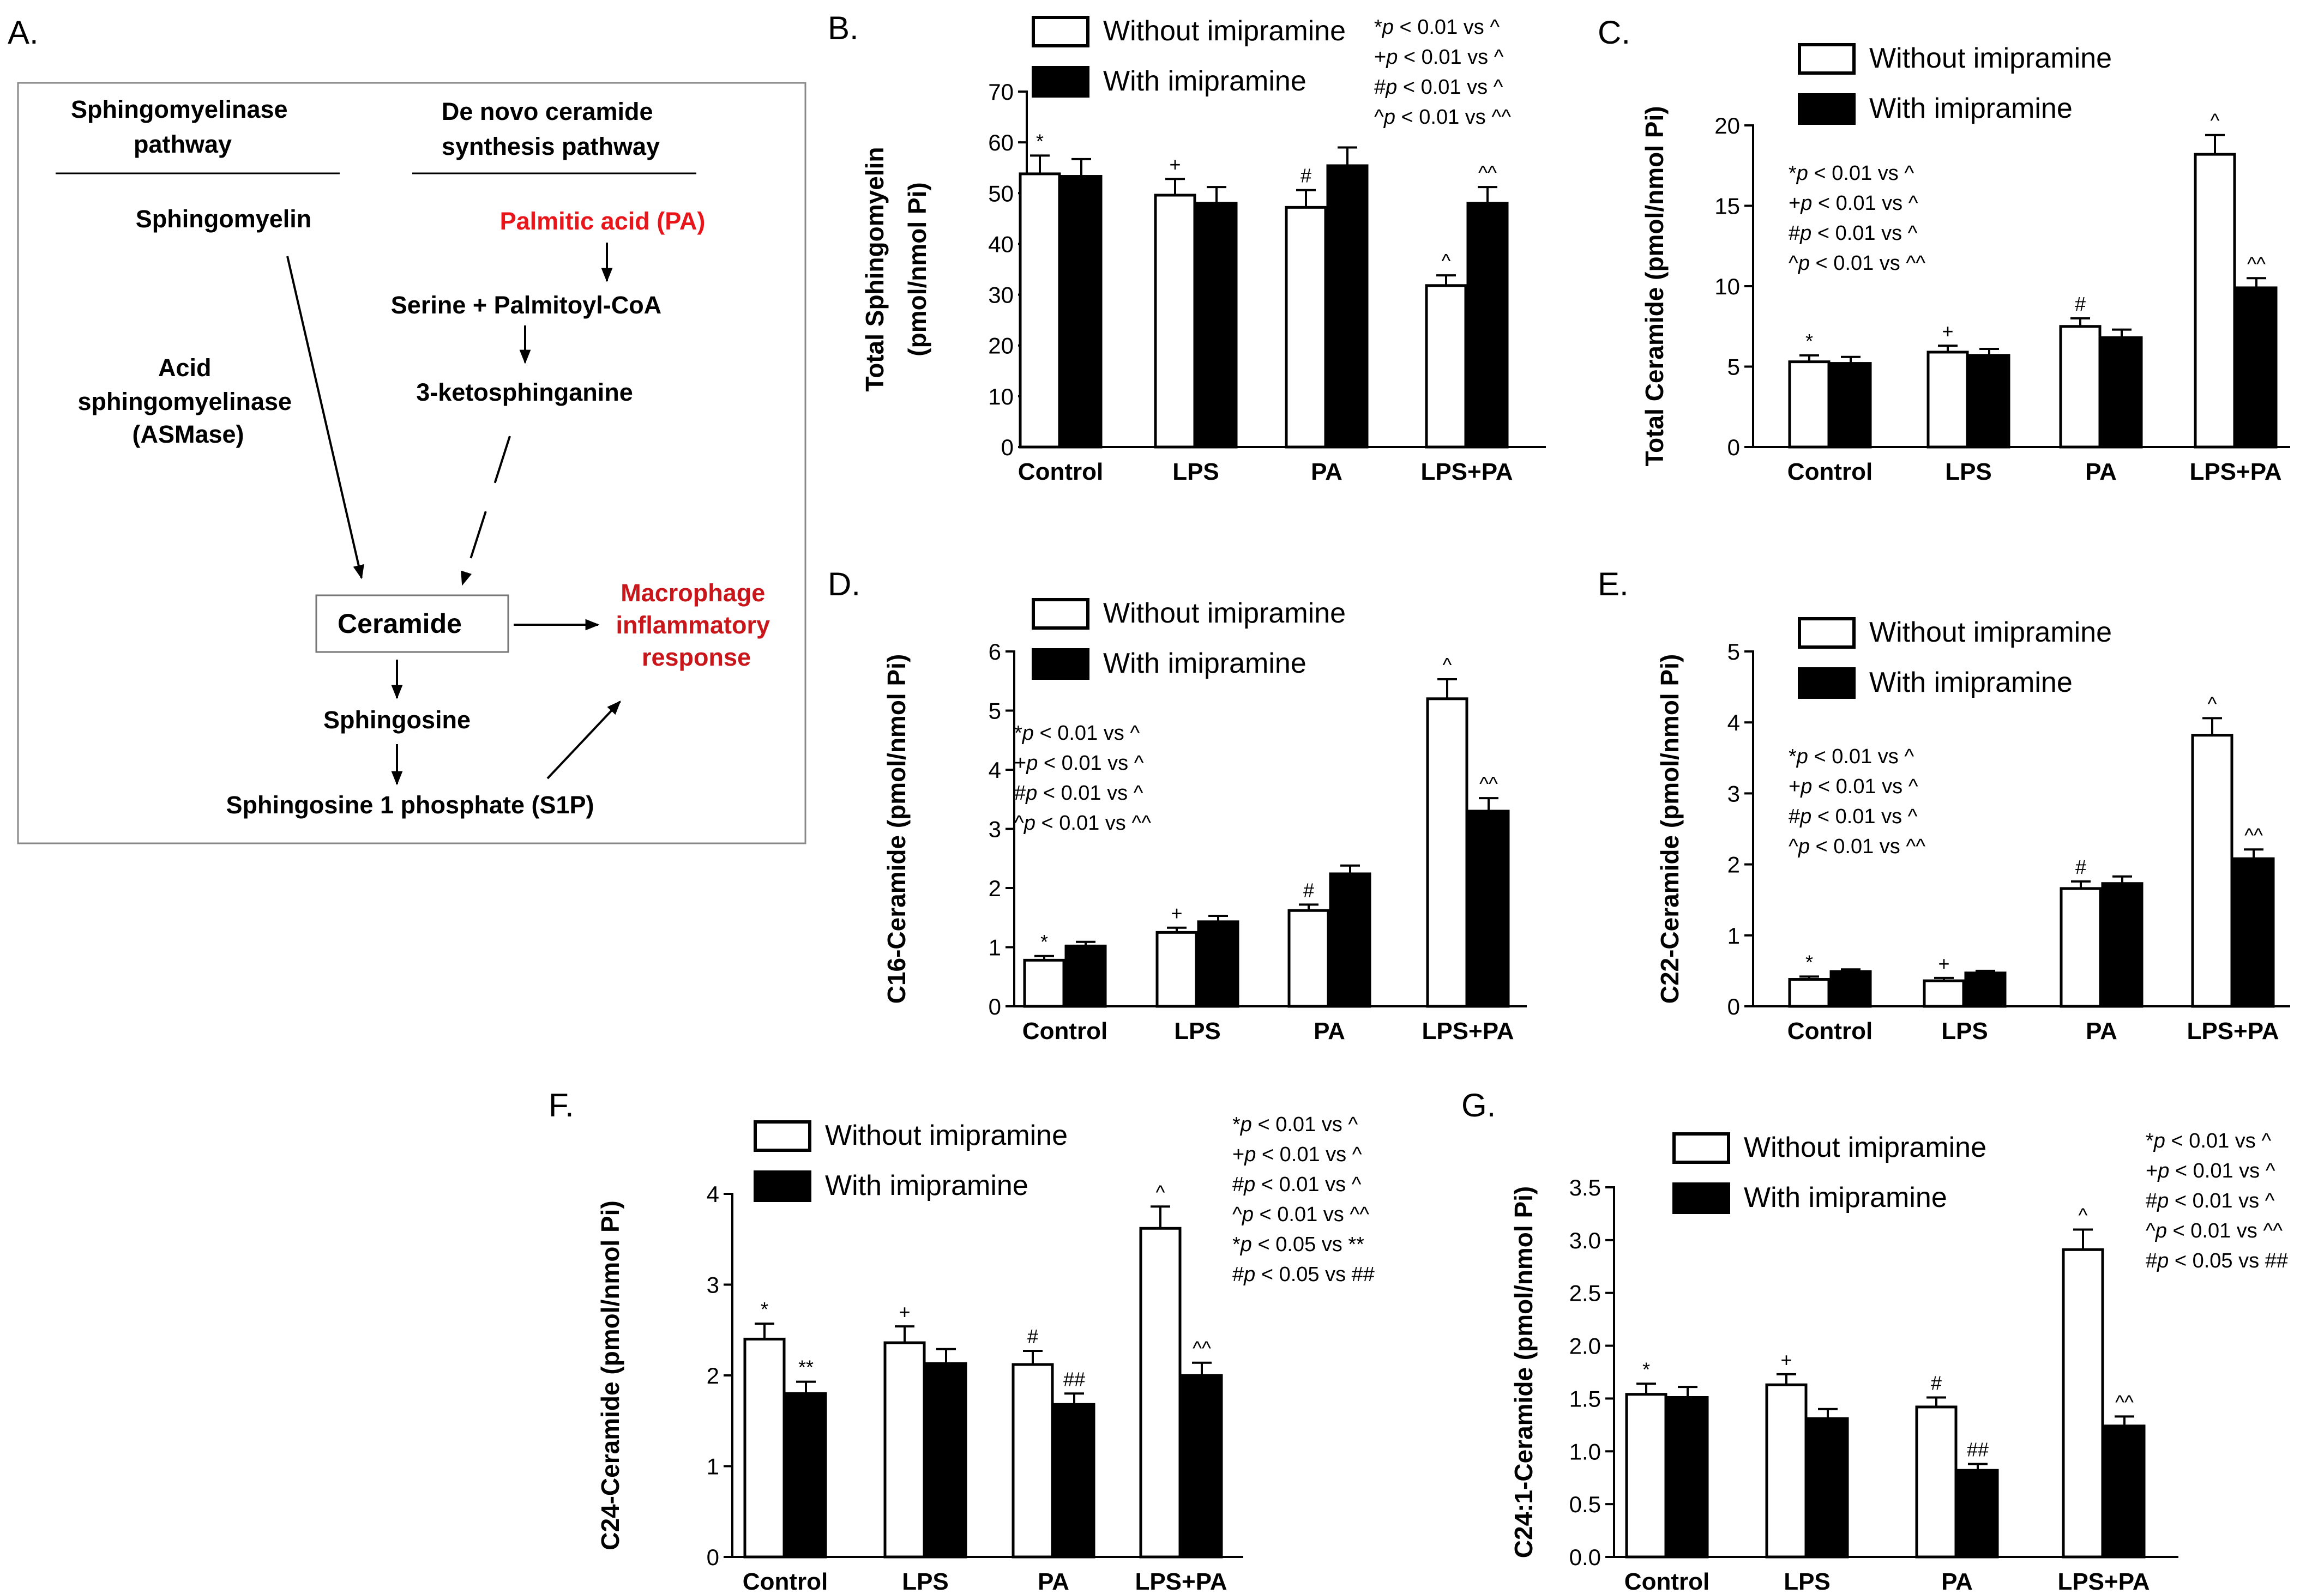 This screenshot has height=1594, width=2324. What do you see at coordinates (1437, 27) in the screenshot?
I see `stats-b-0: *p < 0.01 vs ^` at bounding box center [1437, 27].